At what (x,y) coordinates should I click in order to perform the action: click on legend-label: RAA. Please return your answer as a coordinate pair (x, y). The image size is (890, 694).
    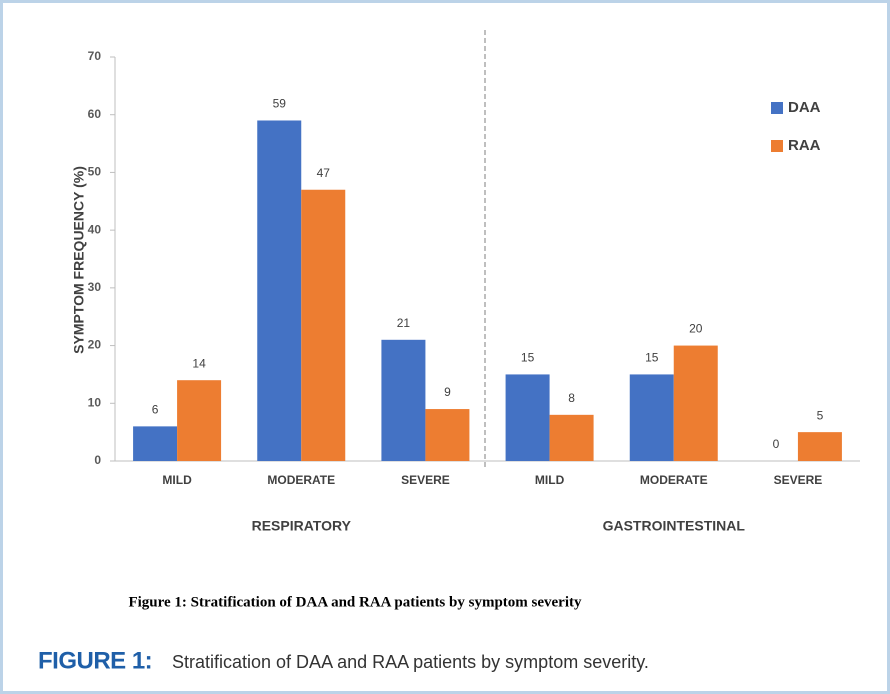
    Looking at the image, I should click on (804, 145).